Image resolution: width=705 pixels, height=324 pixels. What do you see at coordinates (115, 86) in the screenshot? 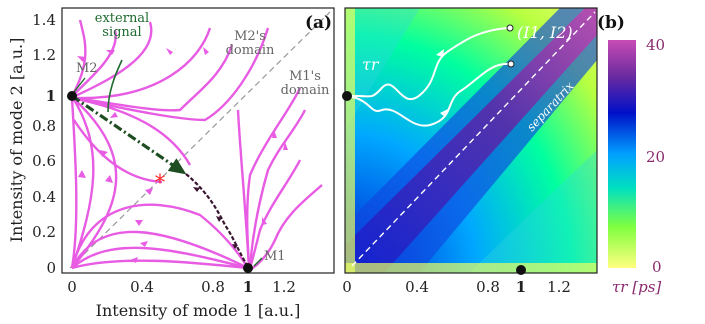
I see `external-signal-pointer` at bounding box center [115, 86].